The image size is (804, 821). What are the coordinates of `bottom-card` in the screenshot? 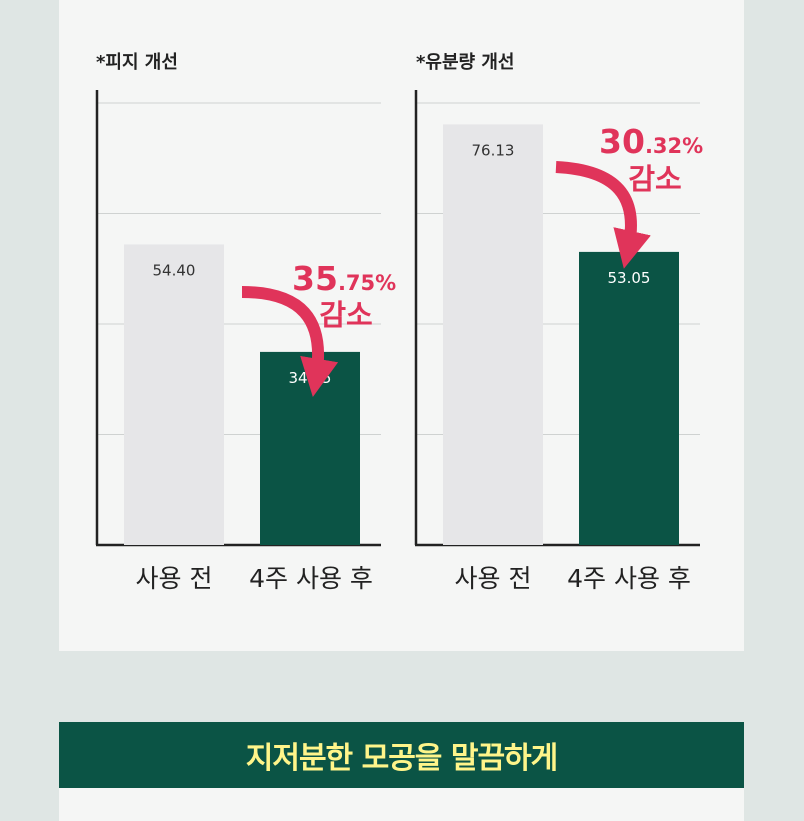 It's located at (401, 804).